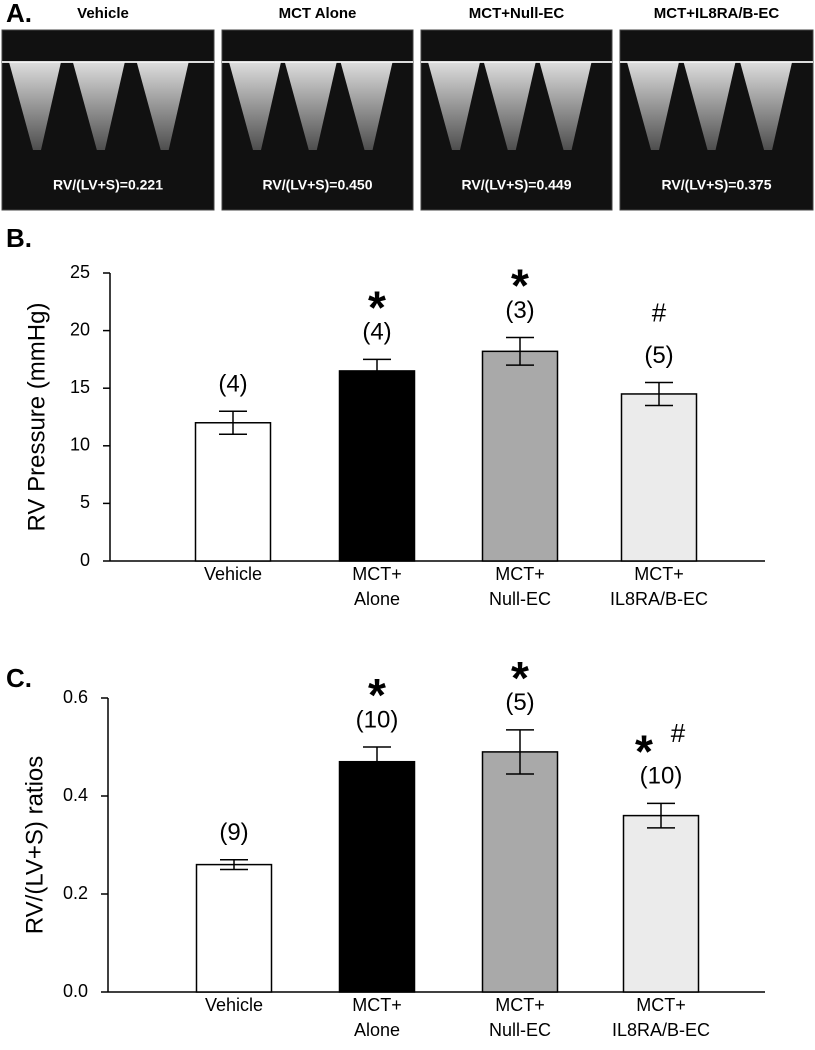  Describe the element at coordinates (34, 845) in the screenshot. I see `y-axis-label: RV/(LV+S) ratios` at that location.